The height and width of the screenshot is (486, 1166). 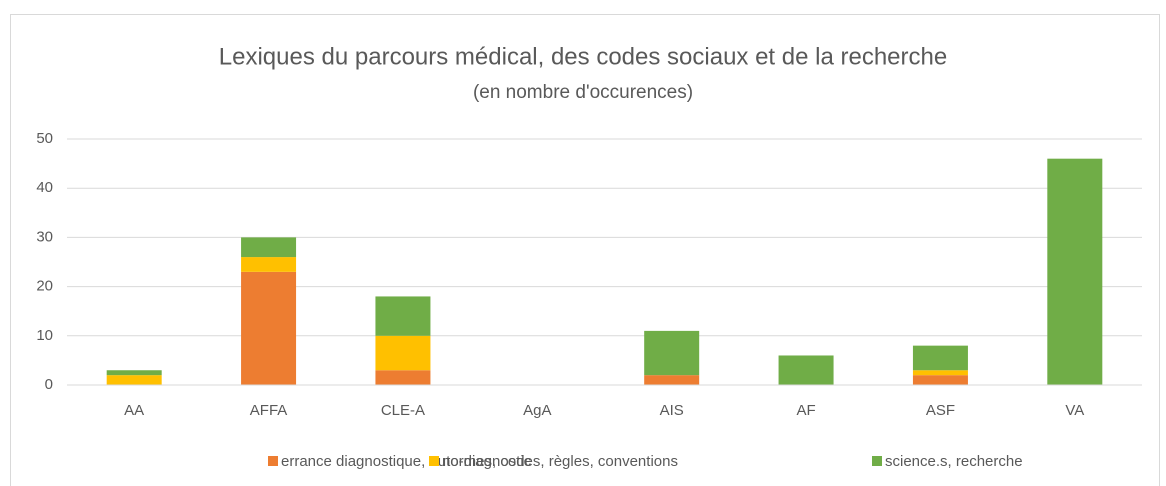 What do you see at coordinates (44, 138) in the screenshot?
I see `y-tick-label: 50` at bounding box center [44, 138].